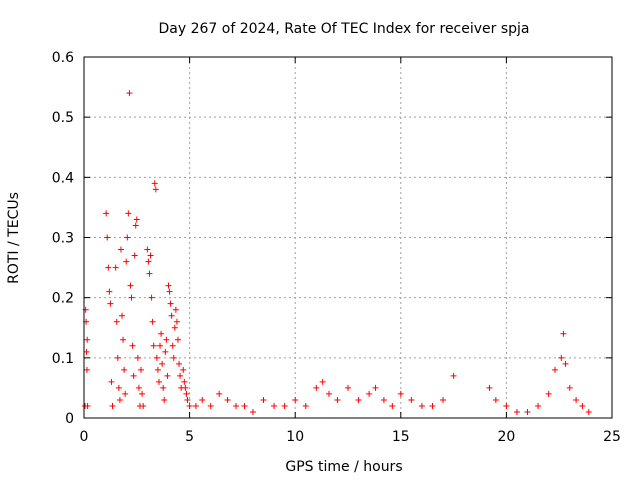 The height and width of the screenshot is (480, 640). Describe the element at coordinates (295, 437) in the screenshot. I see `x-tick-label: 10` at that location.